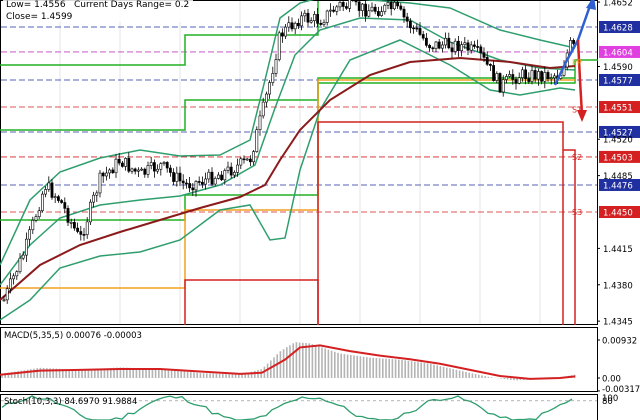  Describe the element at coordinates (73, 336) in the screenshot. I see `macd-label: MACD(5,35,5) 0.00076 -0.00003` at that location.